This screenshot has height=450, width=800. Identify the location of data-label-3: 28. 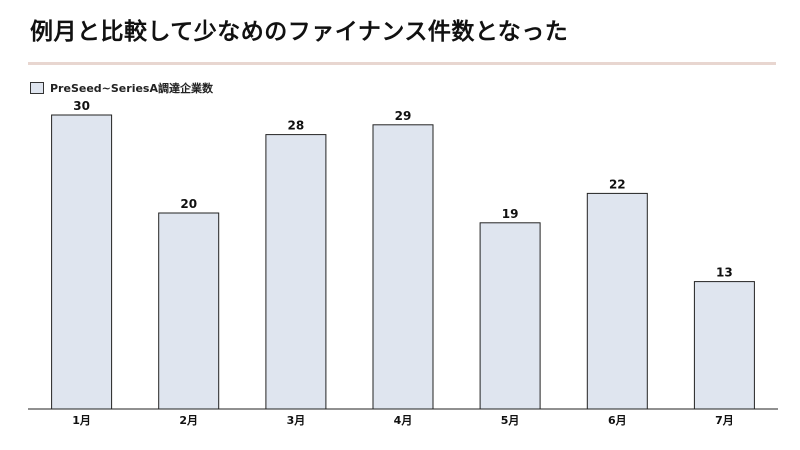
(296, 126).